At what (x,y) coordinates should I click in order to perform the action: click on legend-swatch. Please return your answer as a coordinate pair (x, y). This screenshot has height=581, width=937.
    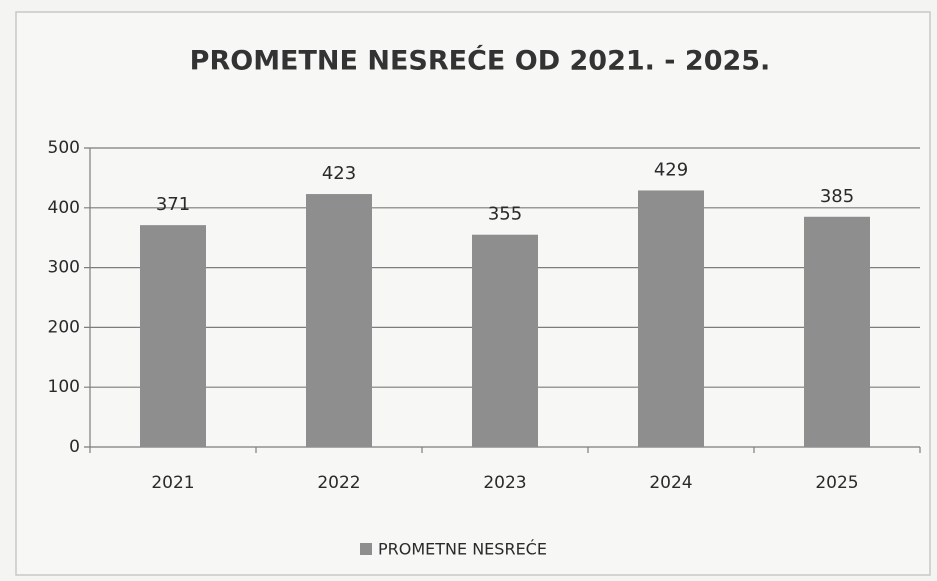
    Looking at the image, I should click on (366, 549).